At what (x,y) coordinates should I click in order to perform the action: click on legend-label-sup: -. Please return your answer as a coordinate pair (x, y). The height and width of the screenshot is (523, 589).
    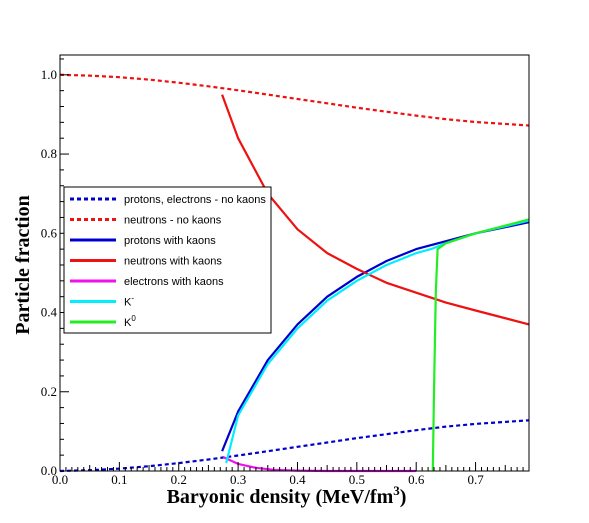
    Looking at the image, I should click on (132, 298).